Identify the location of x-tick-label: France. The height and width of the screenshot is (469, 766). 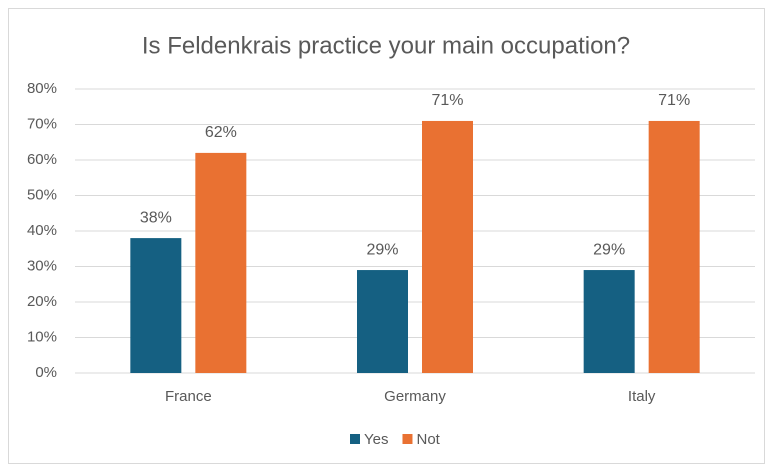
(188, 396).